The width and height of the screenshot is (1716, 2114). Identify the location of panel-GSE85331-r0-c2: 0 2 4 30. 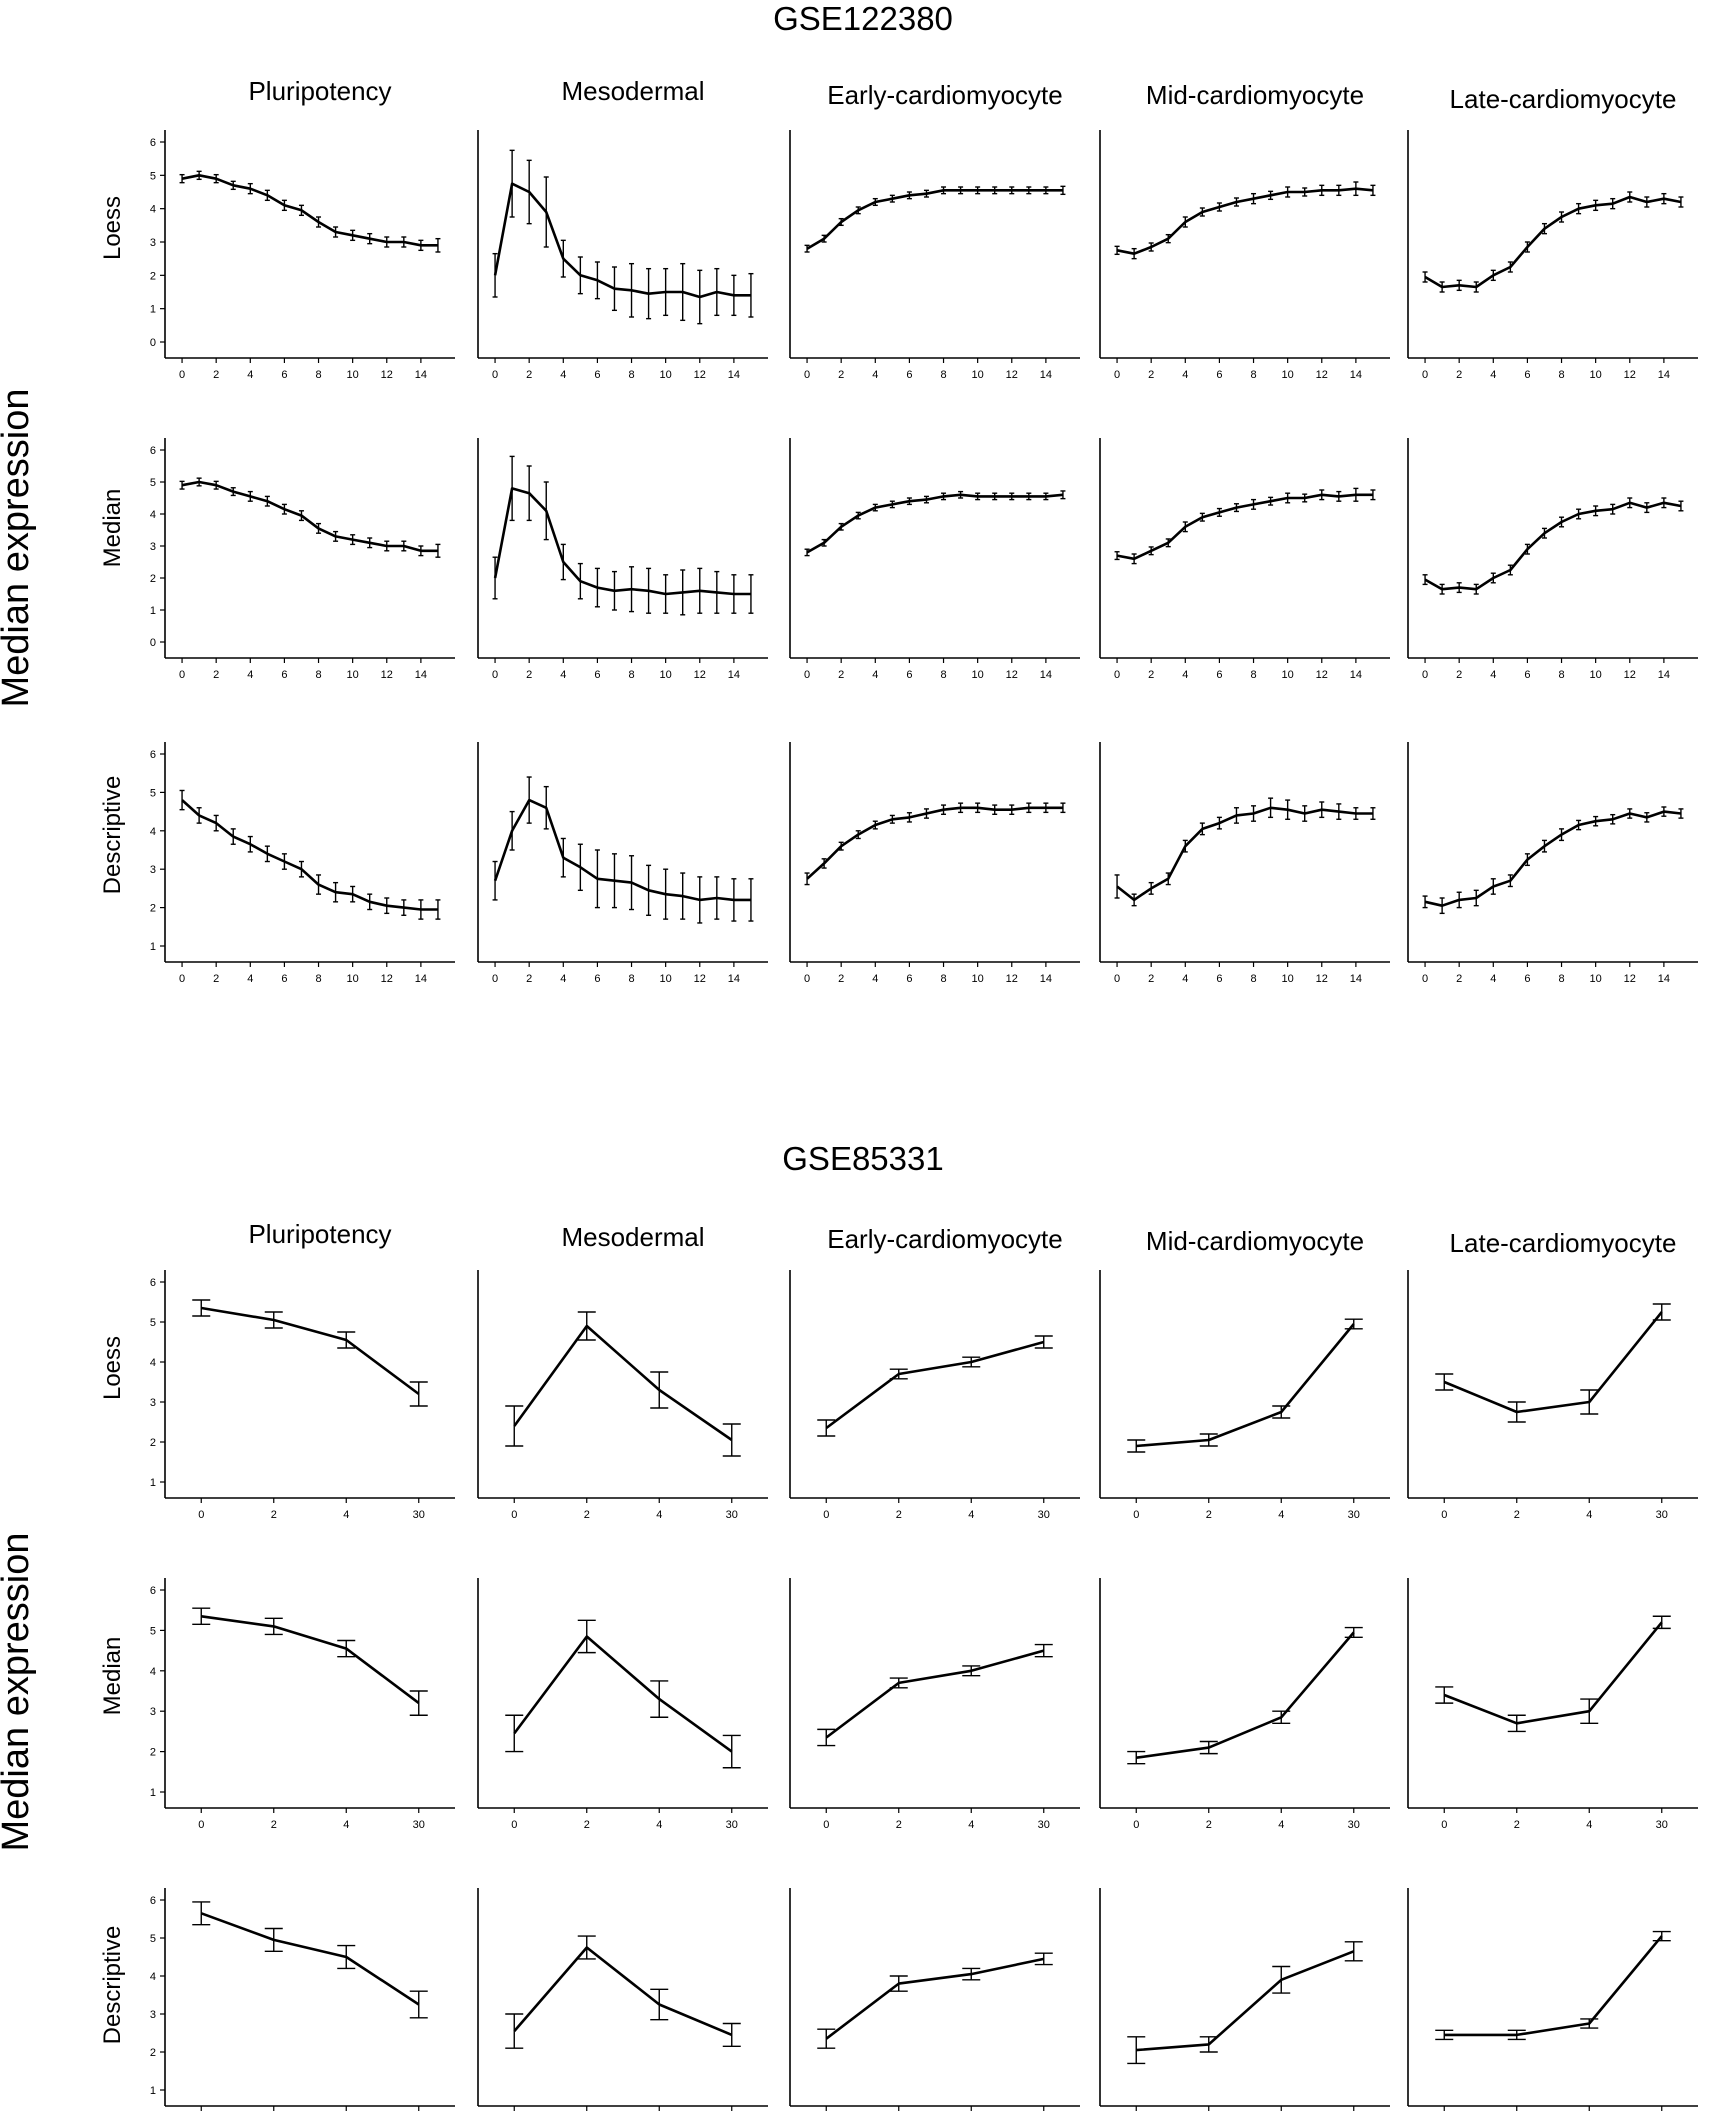
(934, 1395).